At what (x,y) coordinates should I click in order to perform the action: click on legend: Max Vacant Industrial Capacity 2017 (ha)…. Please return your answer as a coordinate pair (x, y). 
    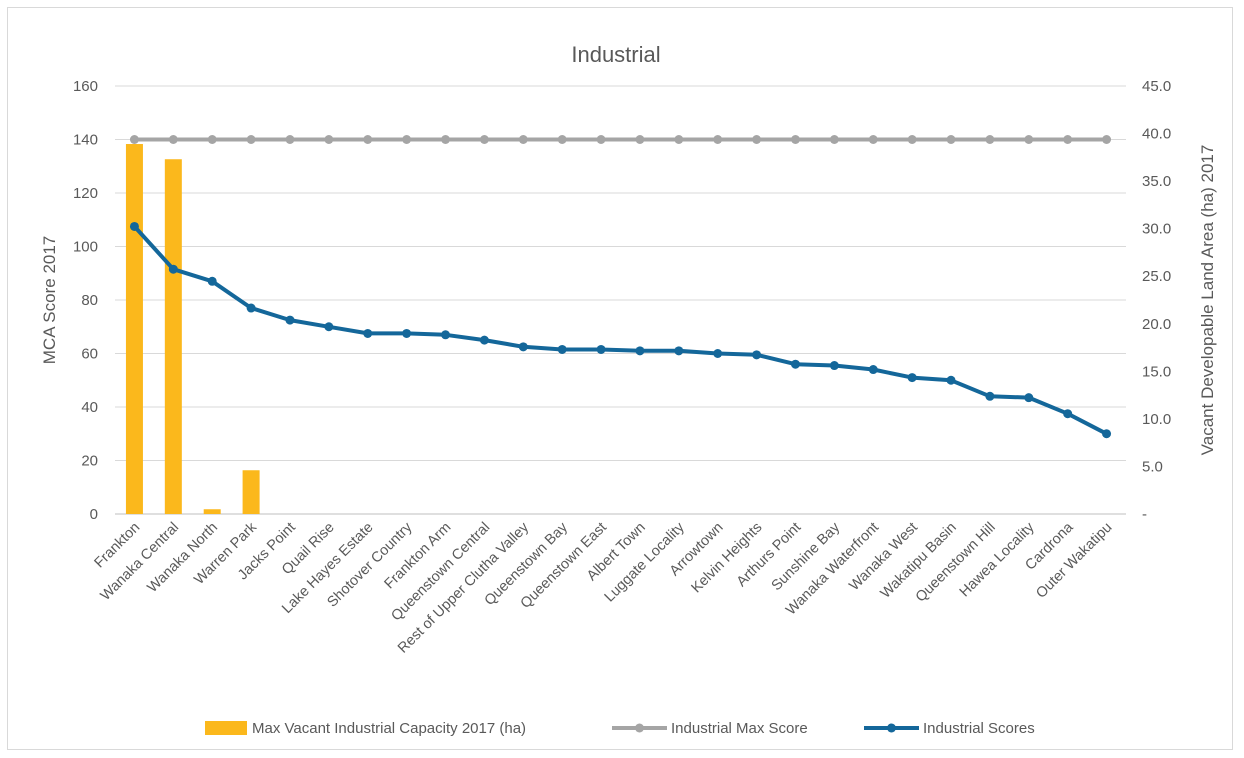
    Looking at the image, I should click on (620, 728).